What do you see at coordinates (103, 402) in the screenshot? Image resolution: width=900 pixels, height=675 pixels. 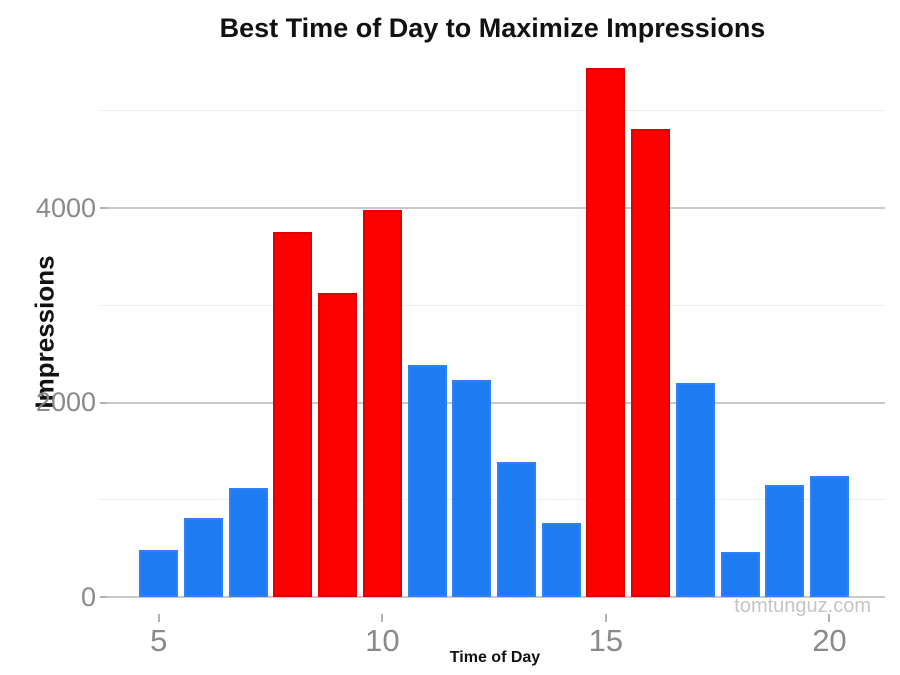 I see `y-tick-mark-2000` at bounding box center [103, 402].